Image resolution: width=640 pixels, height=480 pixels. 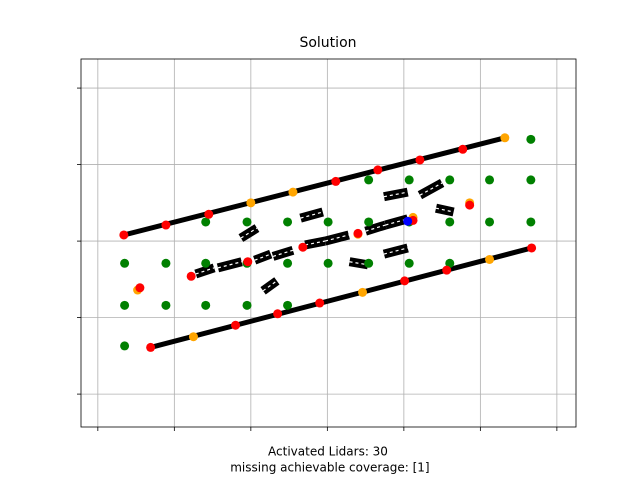 I want to click on chart-title: Solution, so click(x=327, y=43).